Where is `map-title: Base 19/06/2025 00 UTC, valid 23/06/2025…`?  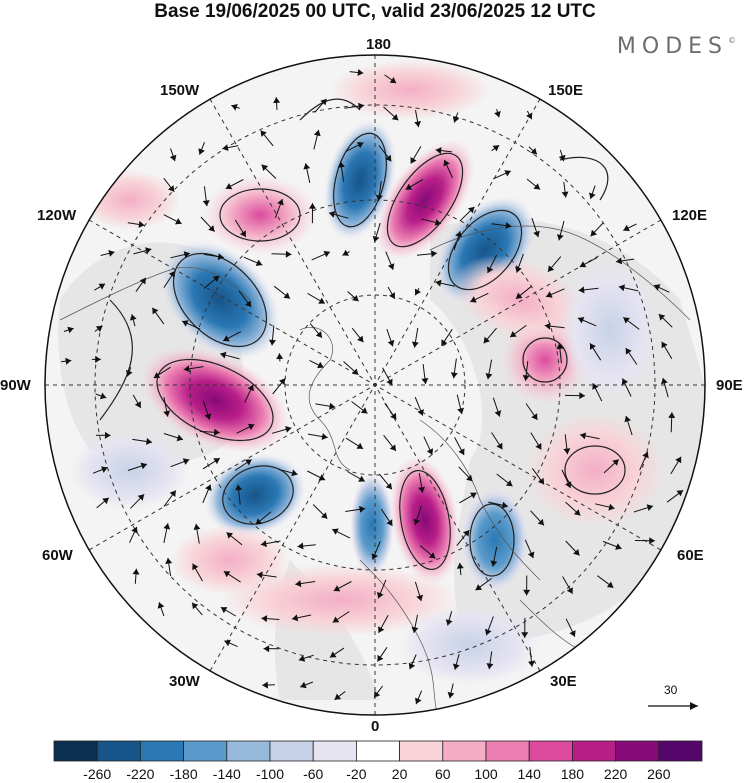
map-title: Base 19/06/2025 00 UTC, valid 23/06/2025… is located at coordinates (375, 11).